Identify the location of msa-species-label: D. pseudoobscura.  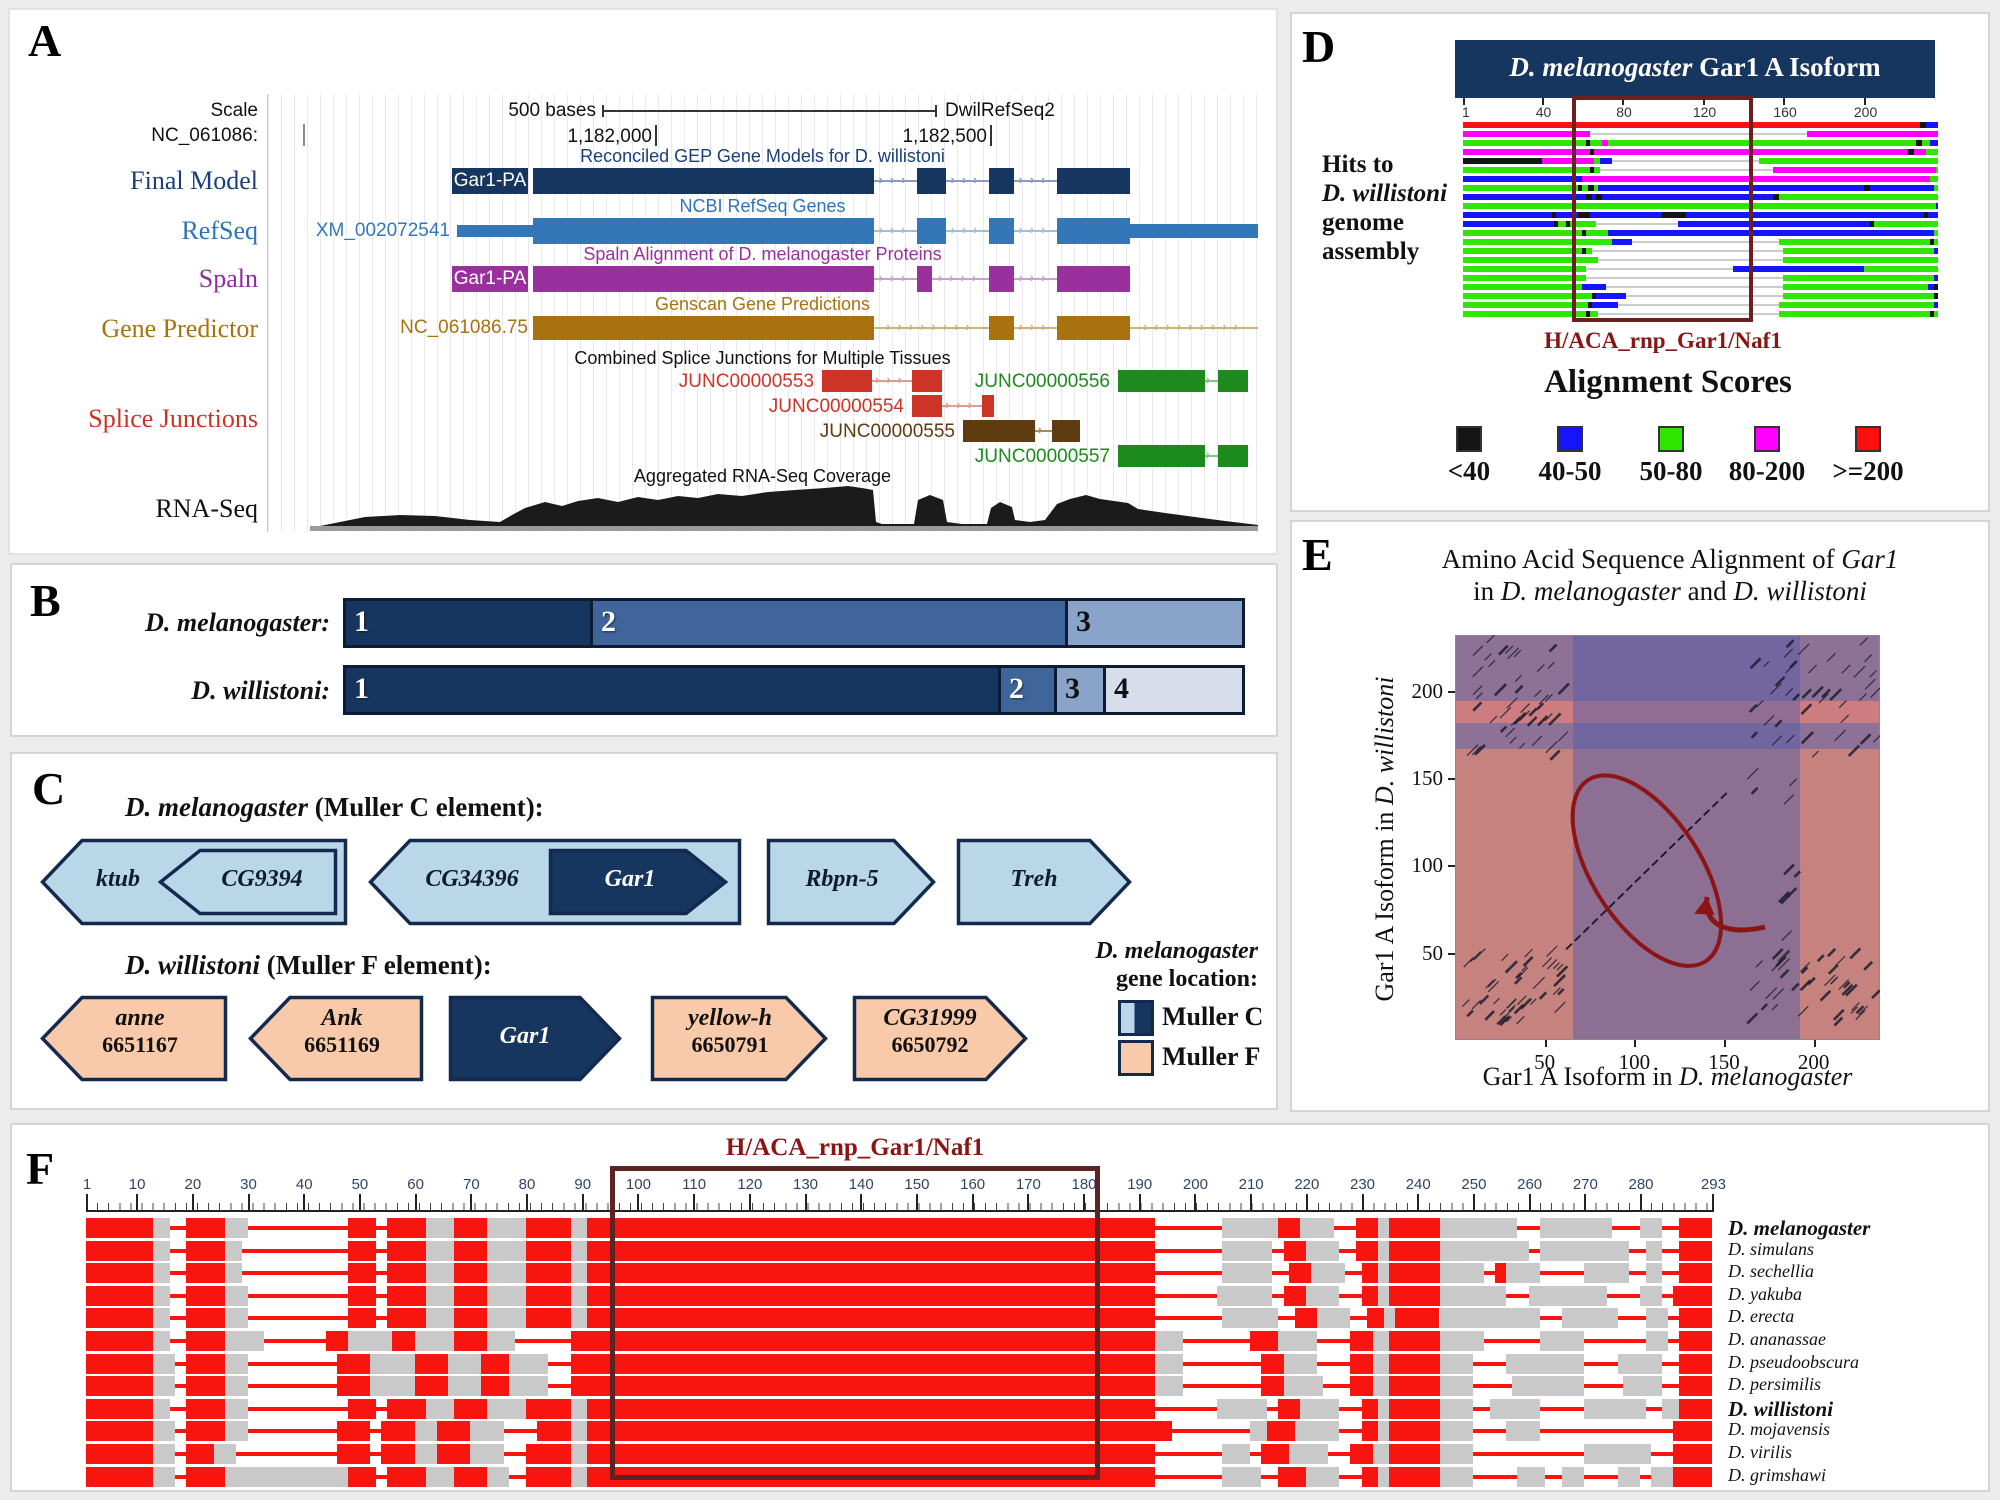
(1793, 1361).